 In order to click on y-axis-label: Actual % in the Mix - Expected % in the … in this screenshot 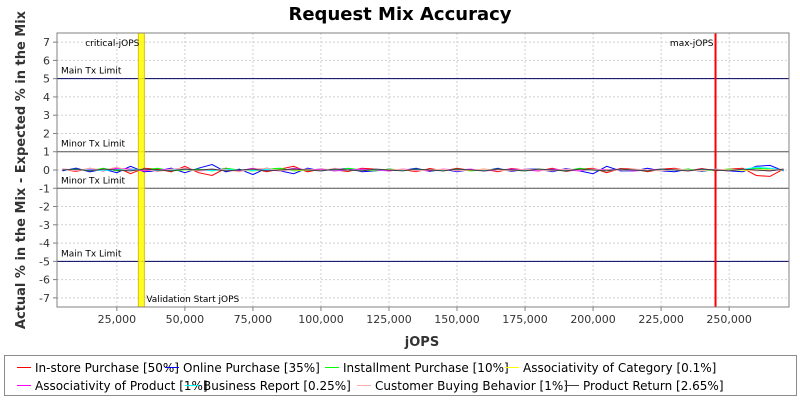, I will do `click(21, 169)`.